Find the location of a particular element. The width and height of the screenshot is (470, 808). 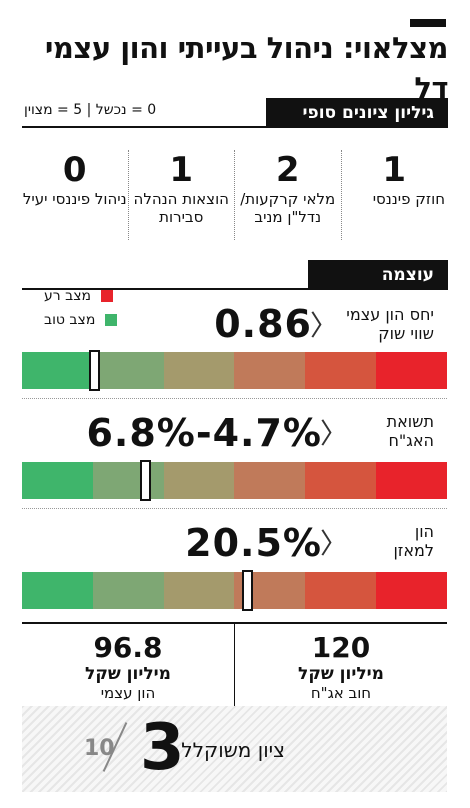

grade-value: 2 is located at coordinates (287, 170).